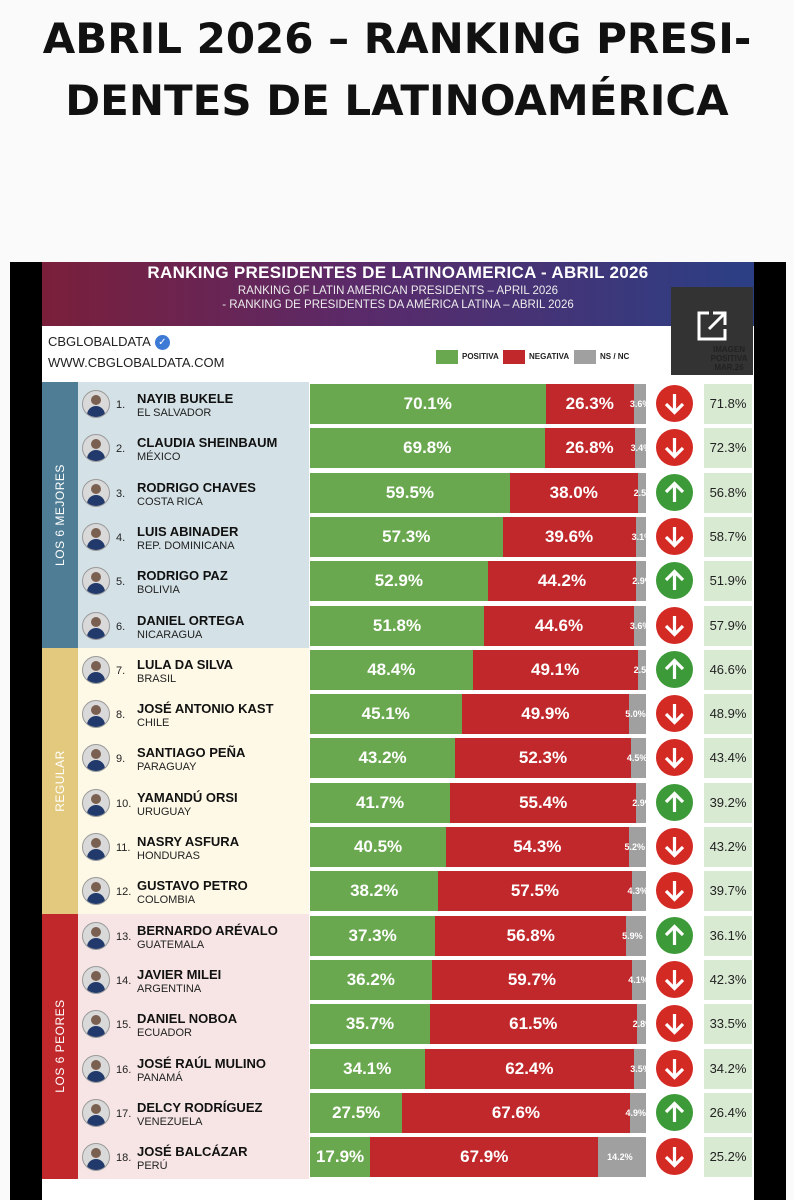 The width and height of the screenshot is (794, 1200). Describe the element at coordinates (158, 590) in the screenshot. I see `country-name: BOLIVIA` at that location.